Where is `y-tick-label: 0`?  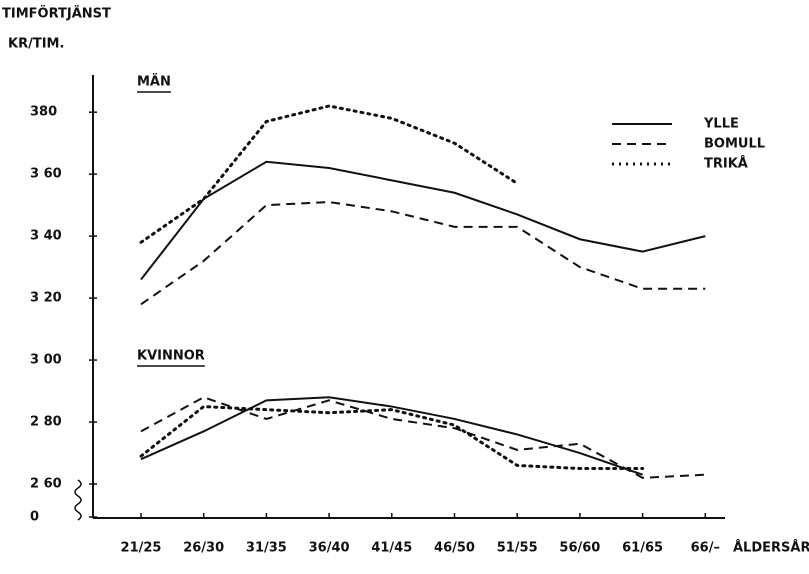 y-tick-label: 0 is located at coordinates (34, 517).